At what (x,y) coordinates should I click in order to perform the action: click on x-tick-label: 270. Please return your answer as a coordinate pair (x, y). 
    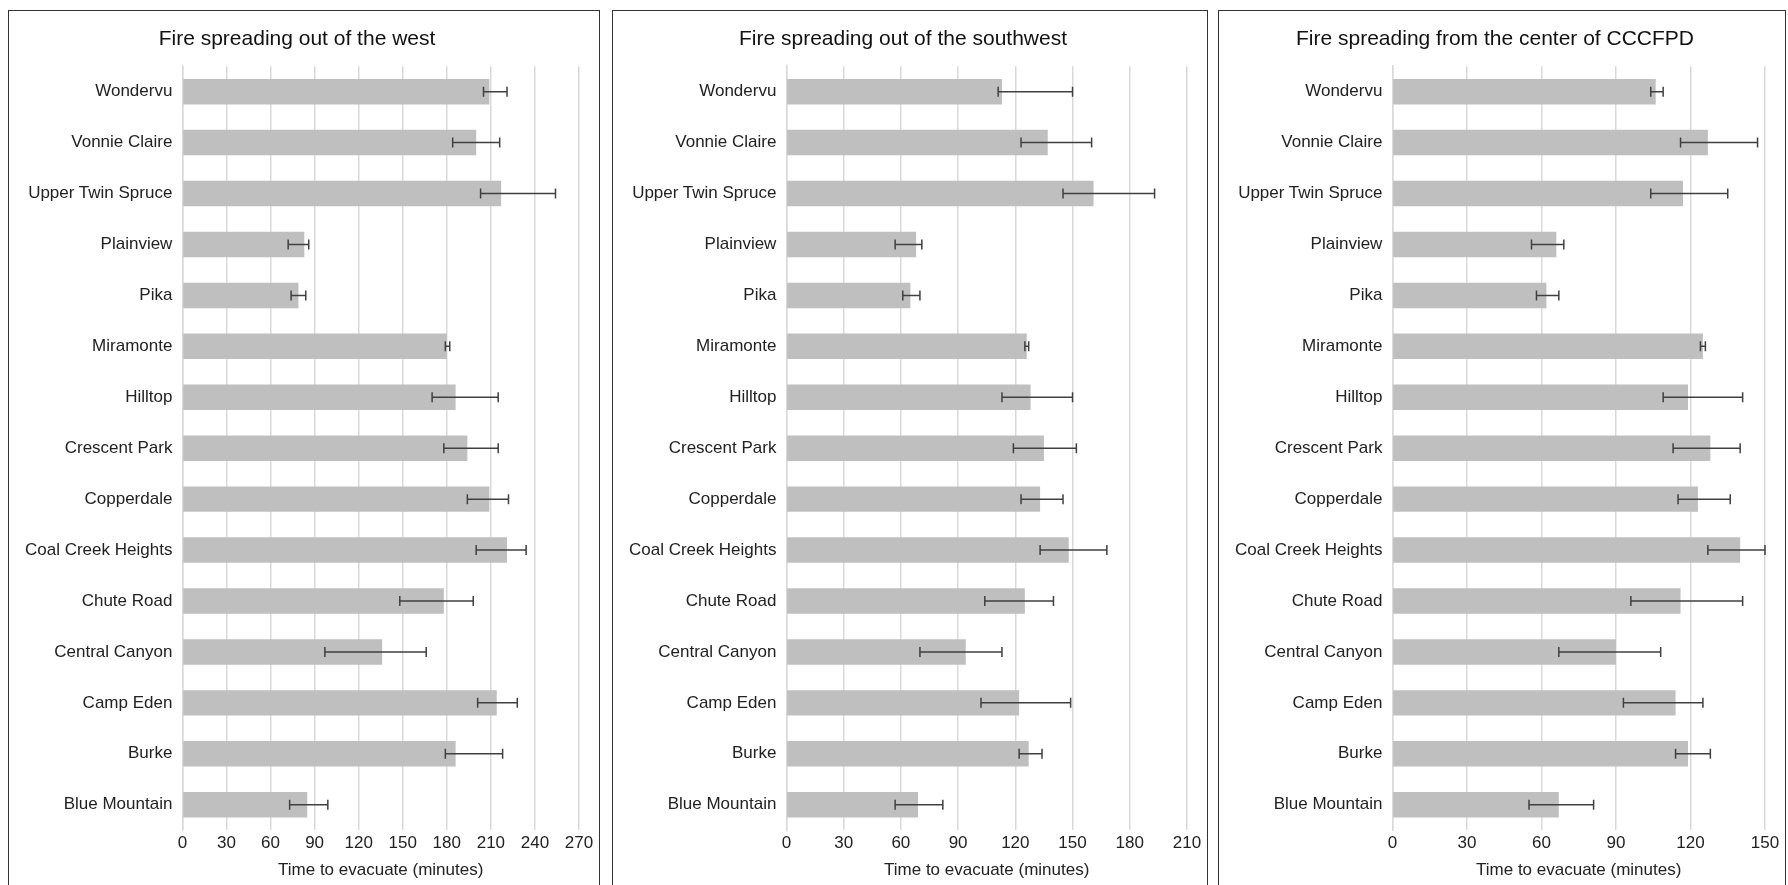
    Looking at the image, I should click on (579, 843).